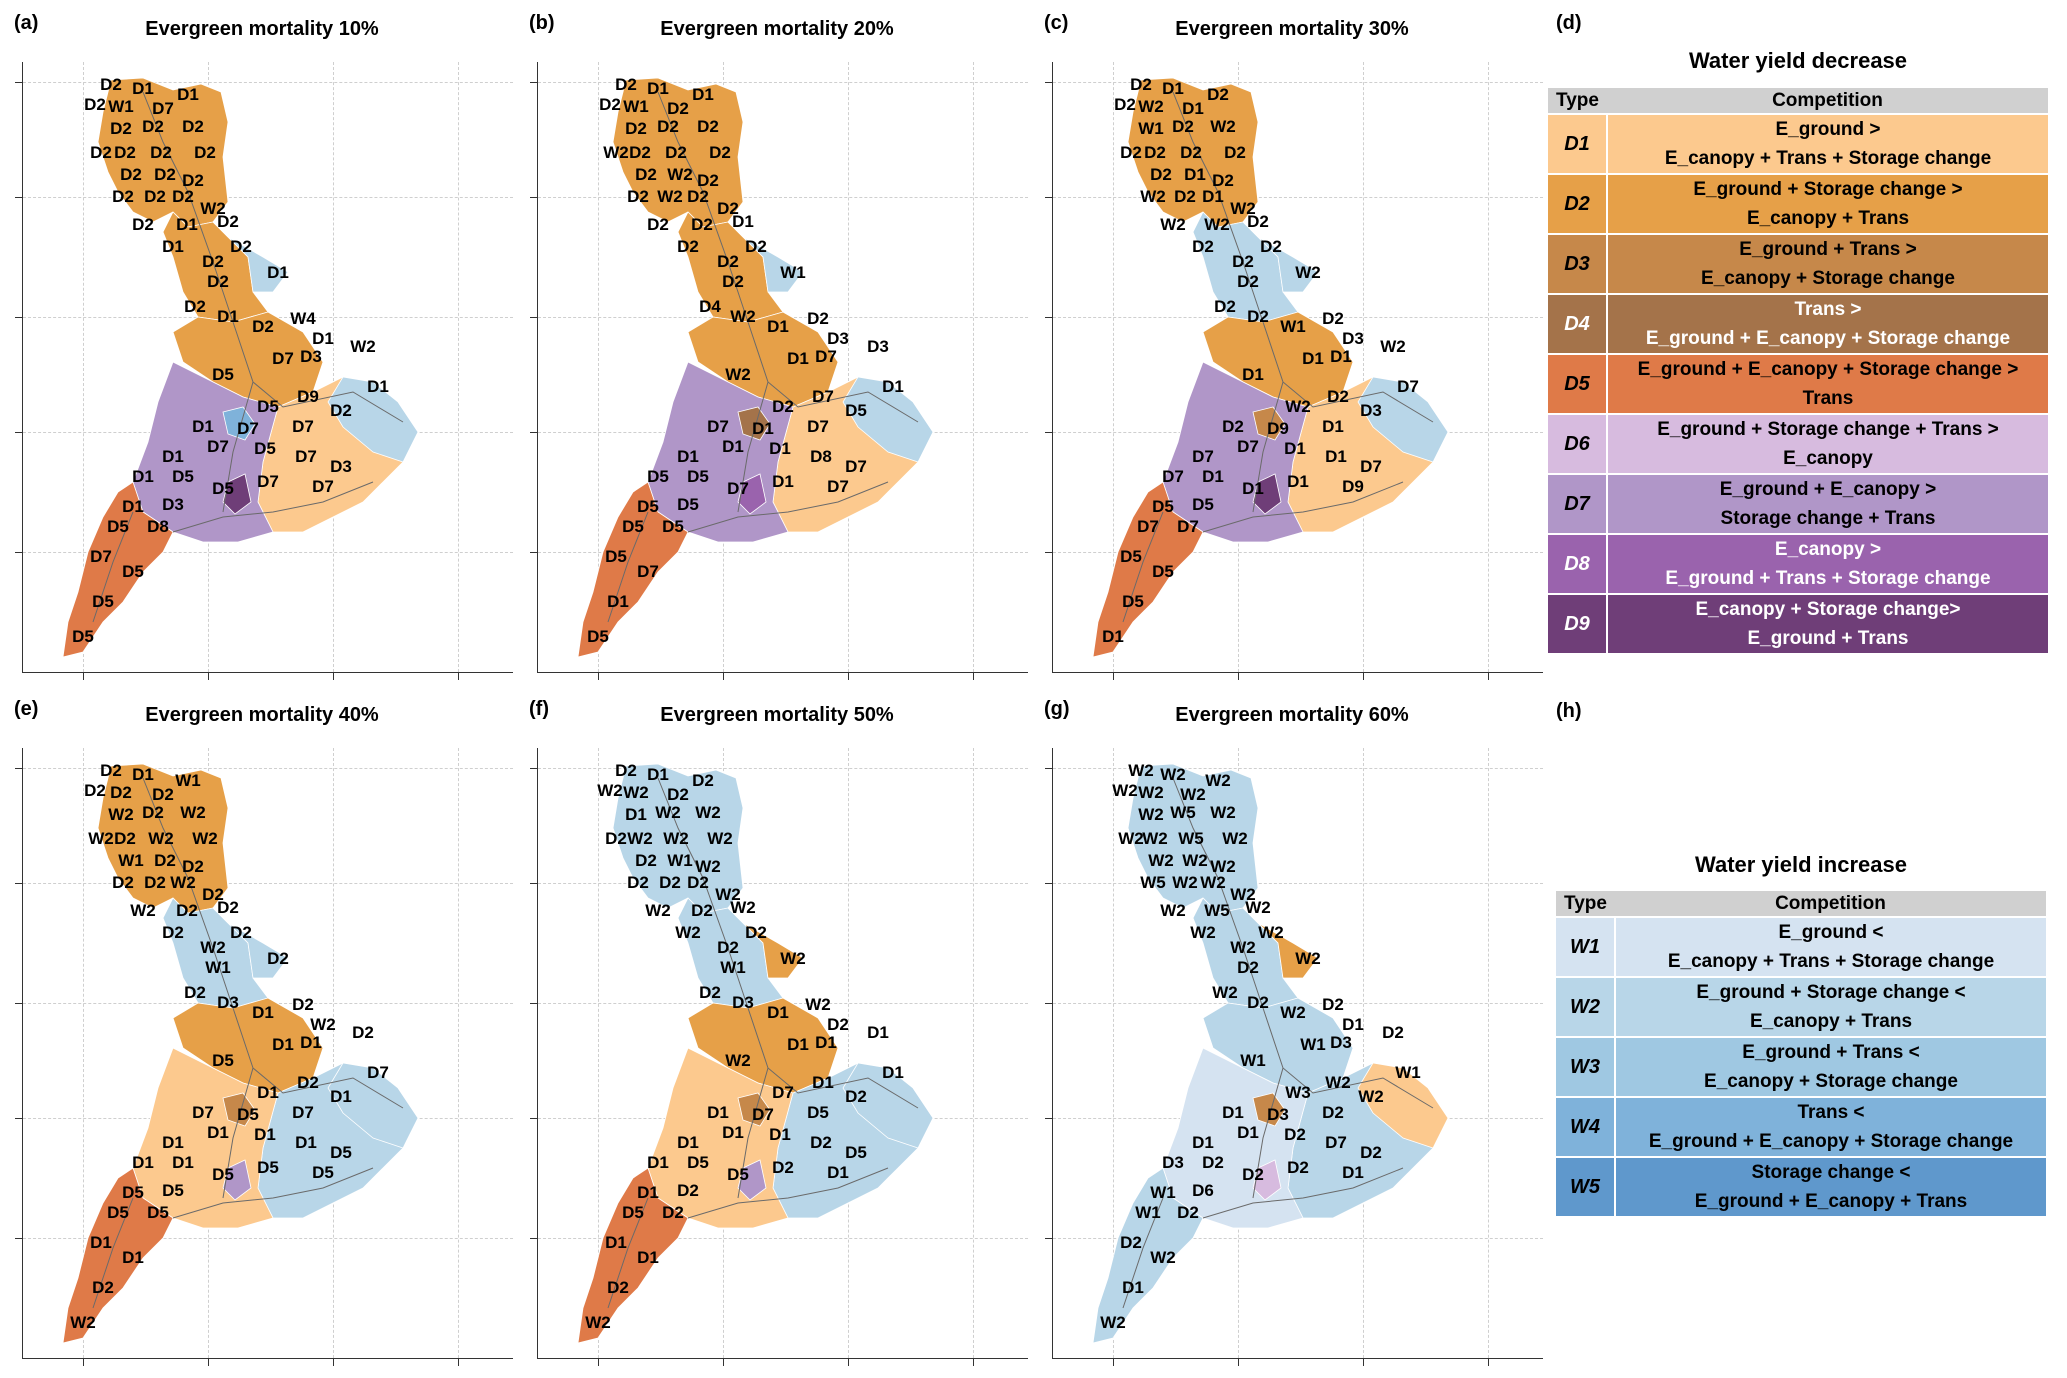  Describe the element at coordinates (1569, 23) in the screenshot. I see `panel-letter-d: (d)` at that location.